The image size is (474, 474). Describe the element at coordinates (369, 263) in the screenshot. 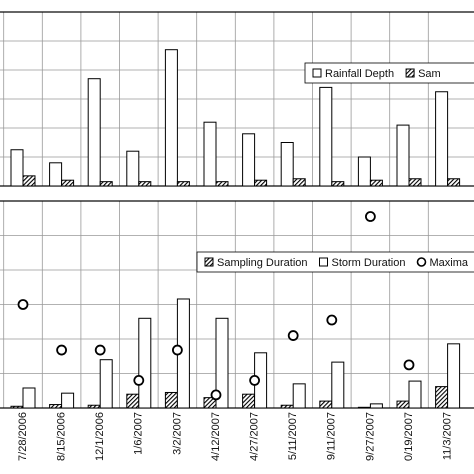

I see `legend-label: Storm Duration` at that location.